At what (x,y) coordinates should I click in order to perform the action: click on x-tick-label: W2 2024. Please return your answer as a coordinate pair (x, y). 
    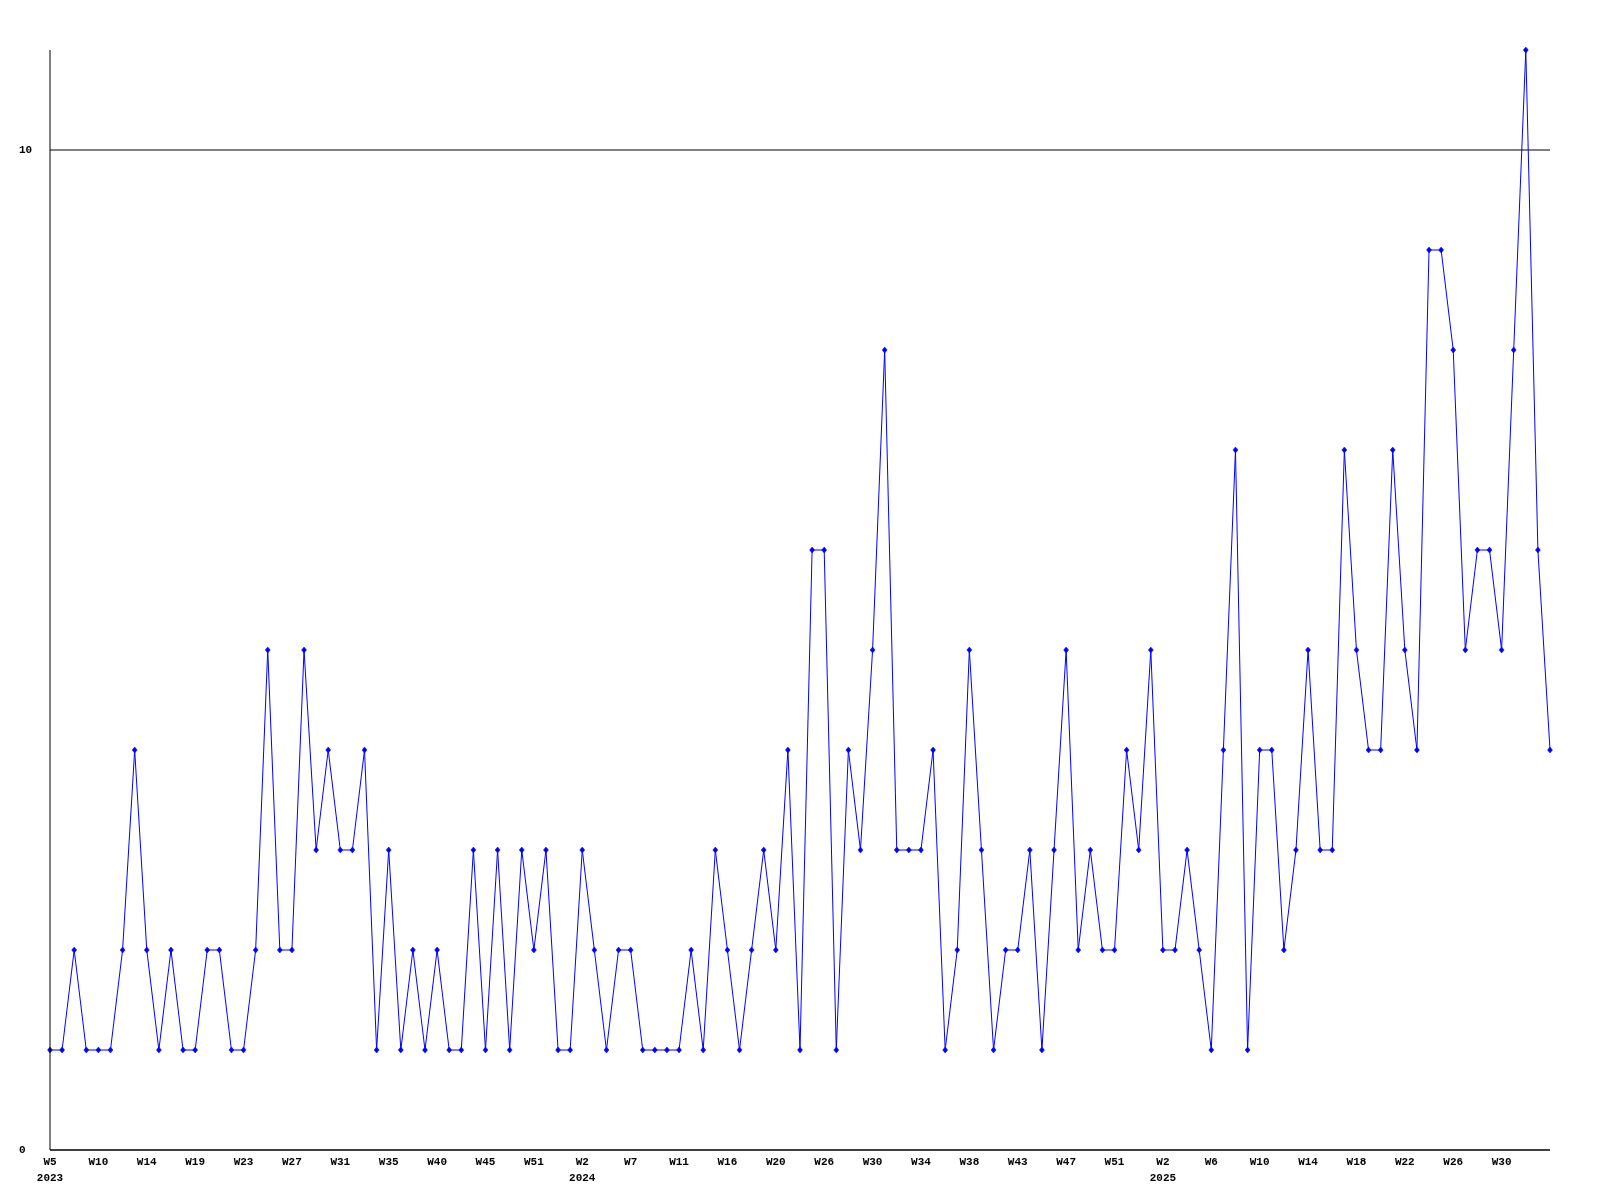
    Looking at the image, I should click on (582, 1170).